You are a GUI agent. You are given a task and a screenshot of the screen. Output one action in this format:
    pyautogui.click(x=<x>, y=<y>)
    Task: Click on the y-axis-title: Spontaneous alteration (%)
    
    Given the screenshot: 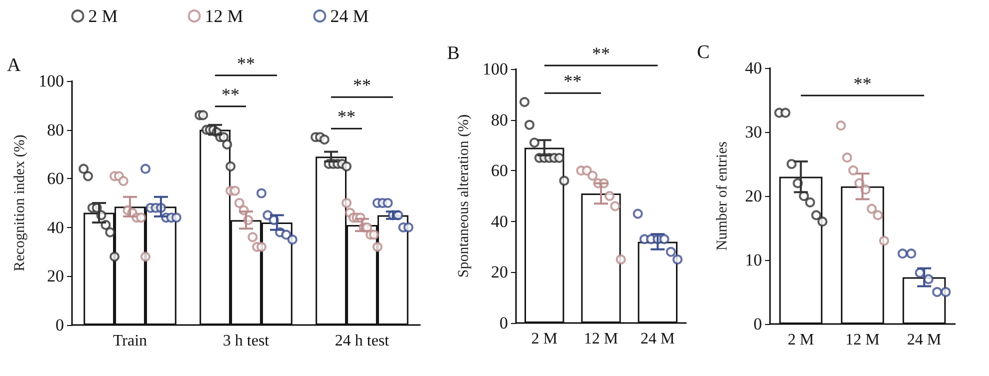 What is the action you would take?
    pyautogui.click(x=464, y=196)
    